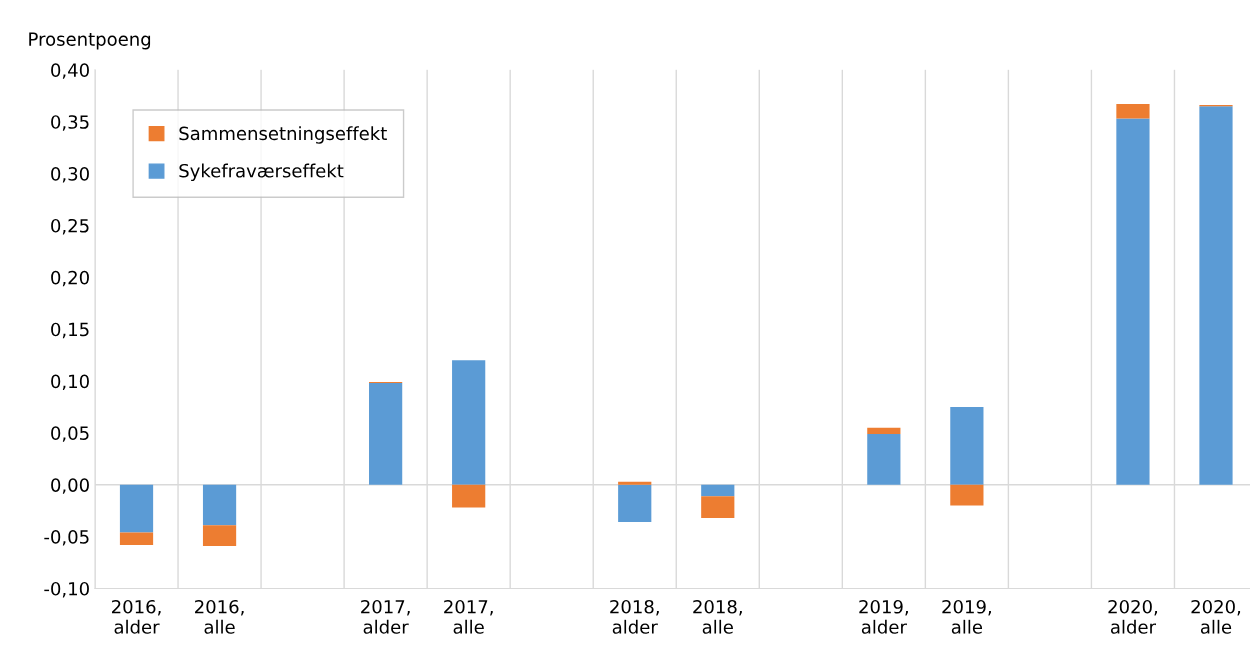 This screenshot has width=1250, height=659. I want to click on x-tick-label: 2020, alle, so click(1216, 616).